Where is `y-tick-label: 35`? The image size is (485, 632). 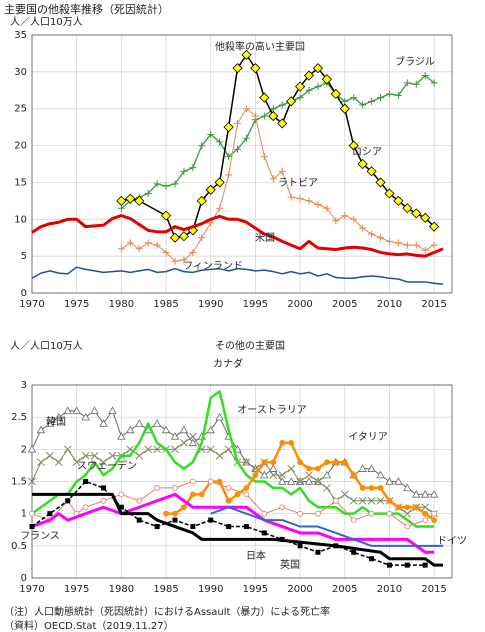
y-tick-label: 35 is located at coordinates (20, 35).